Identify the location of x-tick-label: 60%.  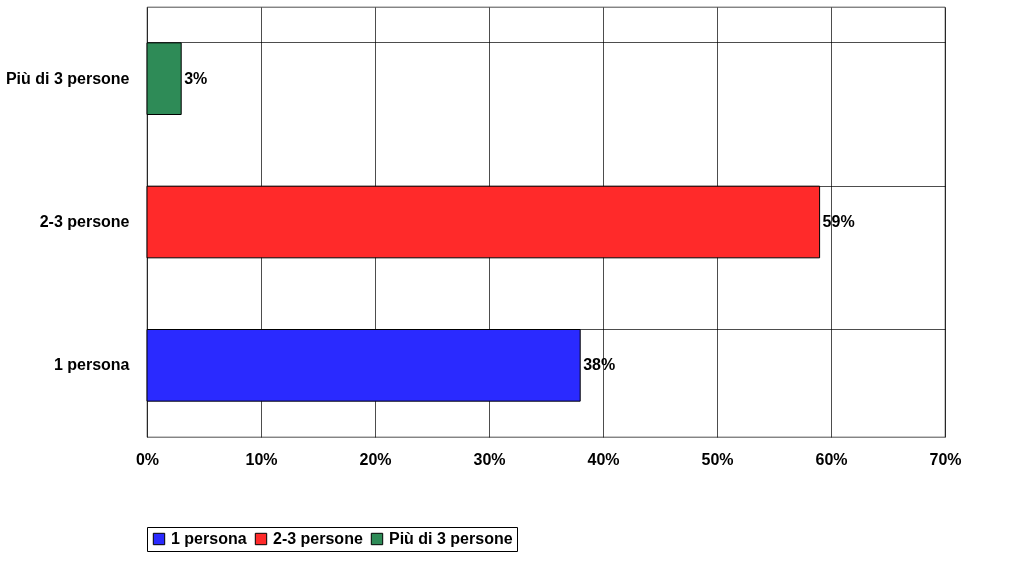
(831, 459).